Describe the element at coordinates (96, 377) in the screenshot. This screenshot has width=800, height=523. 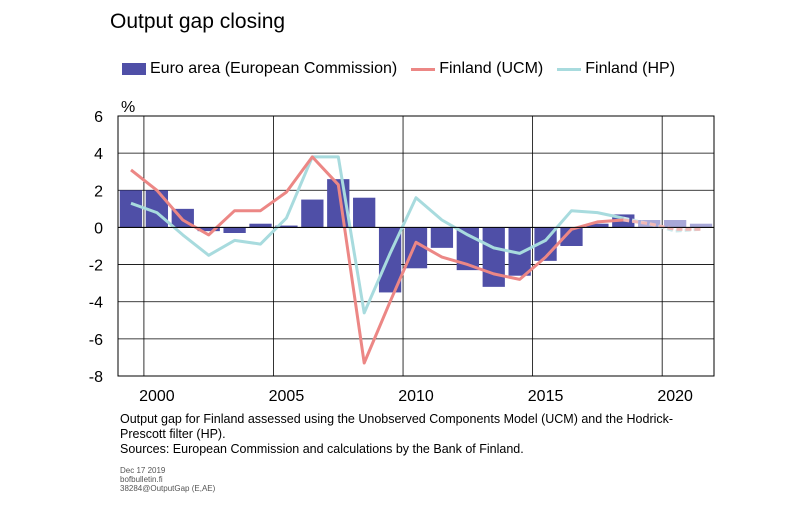
I see `y-tick-label: -8` at that location.